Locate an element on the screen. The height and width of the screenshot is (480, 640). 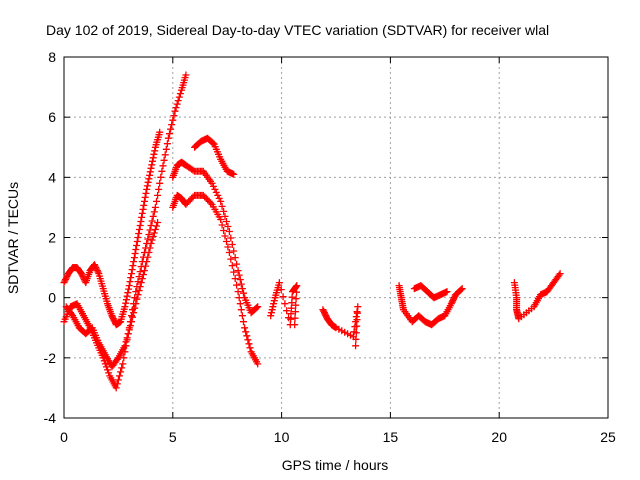
x-tick-label: 20 is located at coordinates (499, 437).